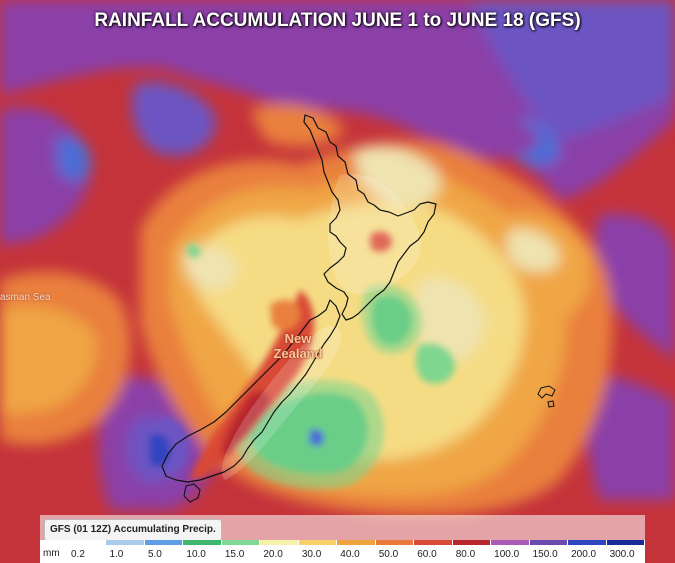 The width and height of the screenshot is (675, 563). Describe the element at coordinates (381, 241) in the screenshot. I see `precip-zone-red-coromandel` at that location.